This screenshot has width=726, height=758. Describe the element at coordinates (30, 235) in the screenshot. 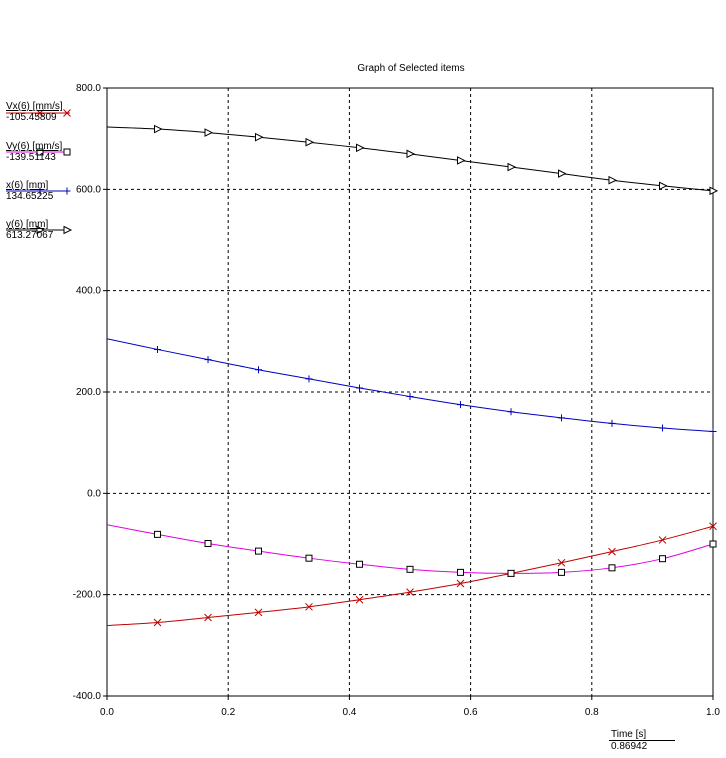

I see `legend-readout: 613.27067` at that location.